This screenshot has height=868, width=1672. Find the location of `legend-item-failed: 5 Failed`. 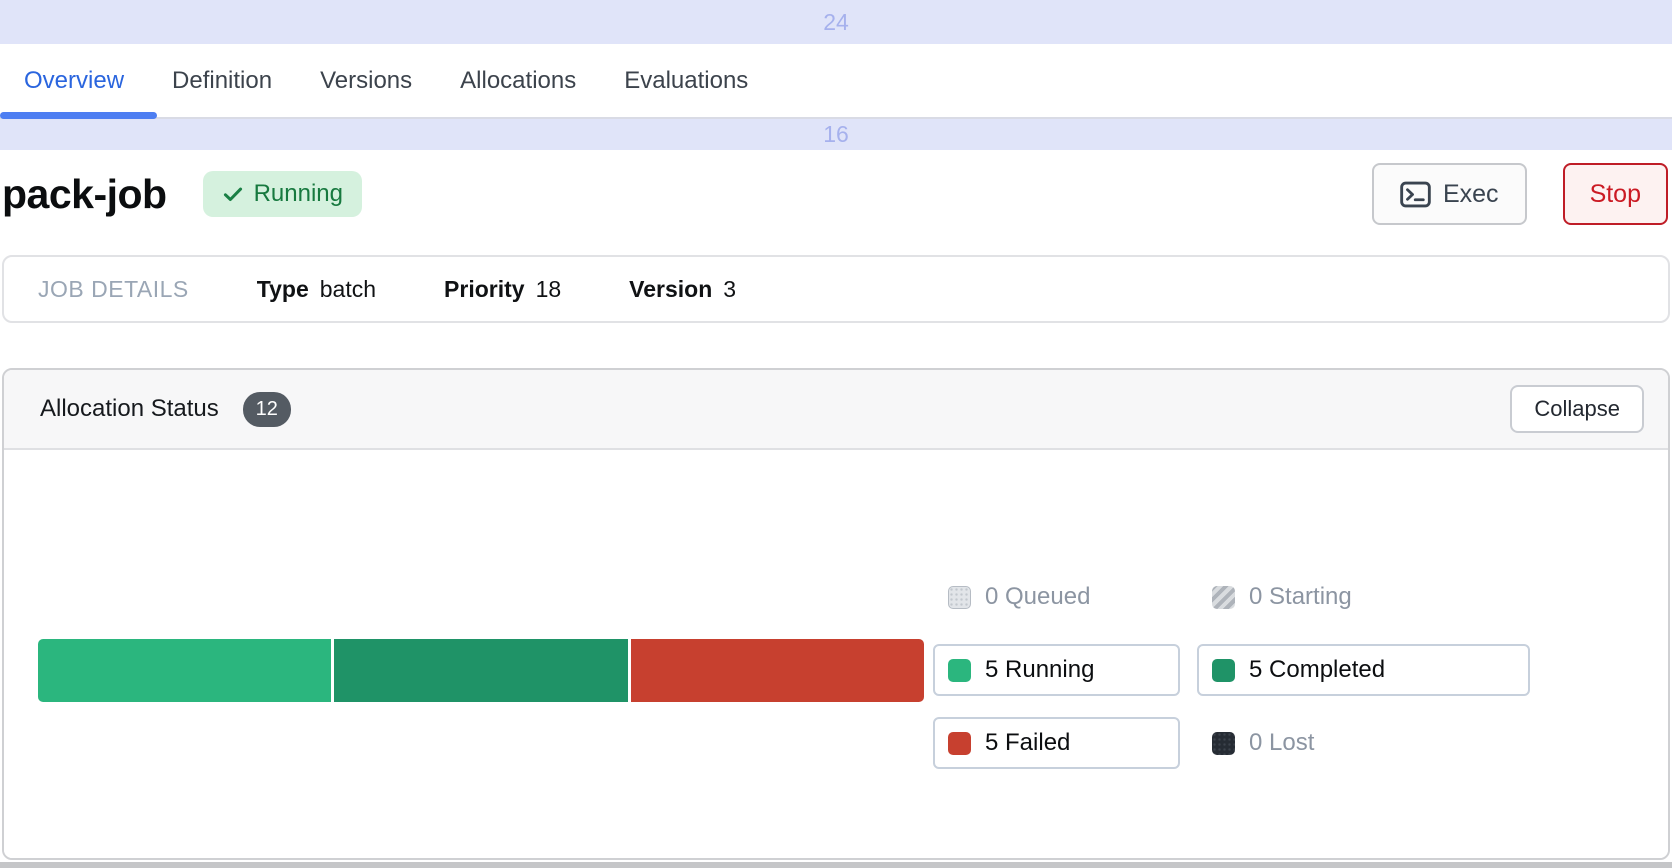

legend-item-failed: 5 Failed is located at coordinates (1056, 743).